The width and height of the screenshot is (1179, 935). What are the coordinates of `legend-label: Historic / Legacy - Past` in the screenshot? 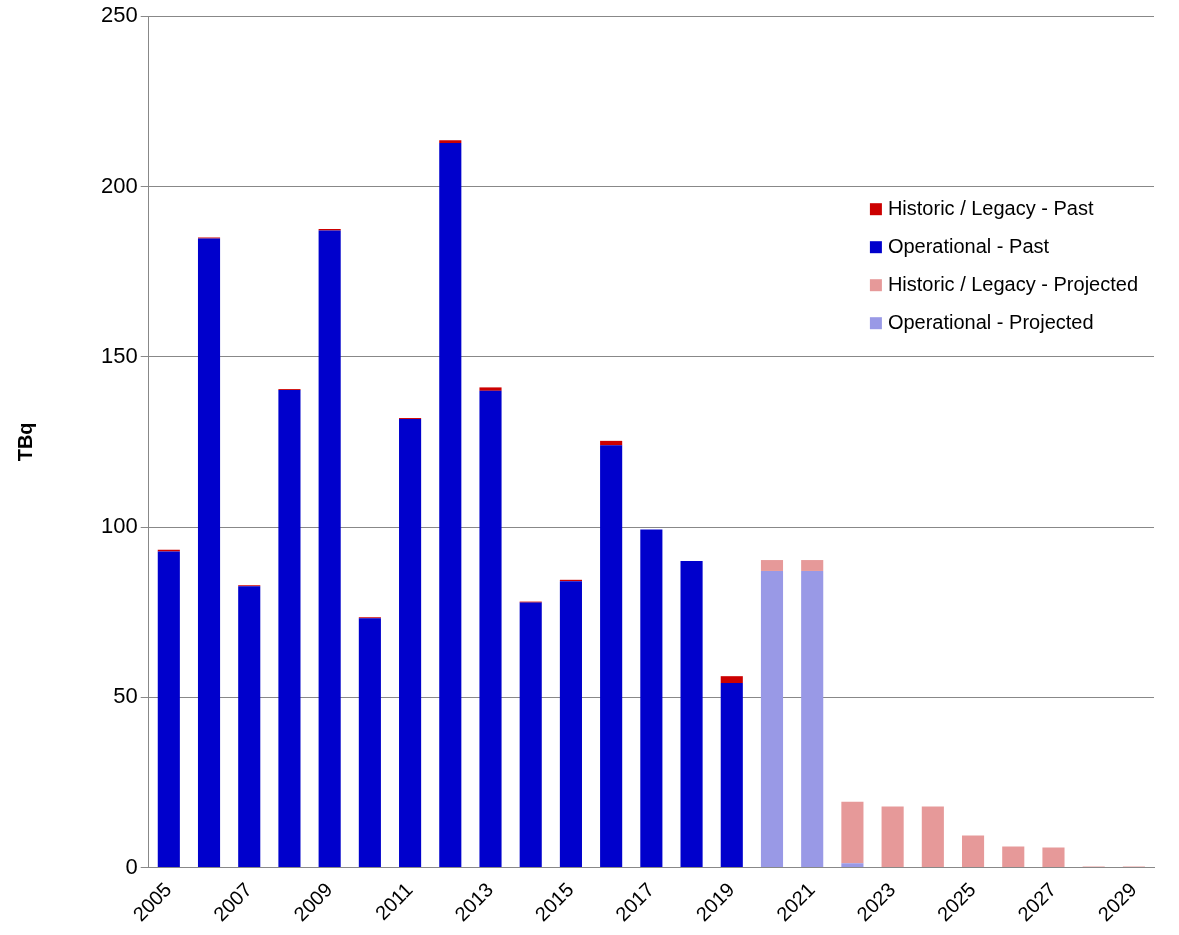 It's located at (990, 207).